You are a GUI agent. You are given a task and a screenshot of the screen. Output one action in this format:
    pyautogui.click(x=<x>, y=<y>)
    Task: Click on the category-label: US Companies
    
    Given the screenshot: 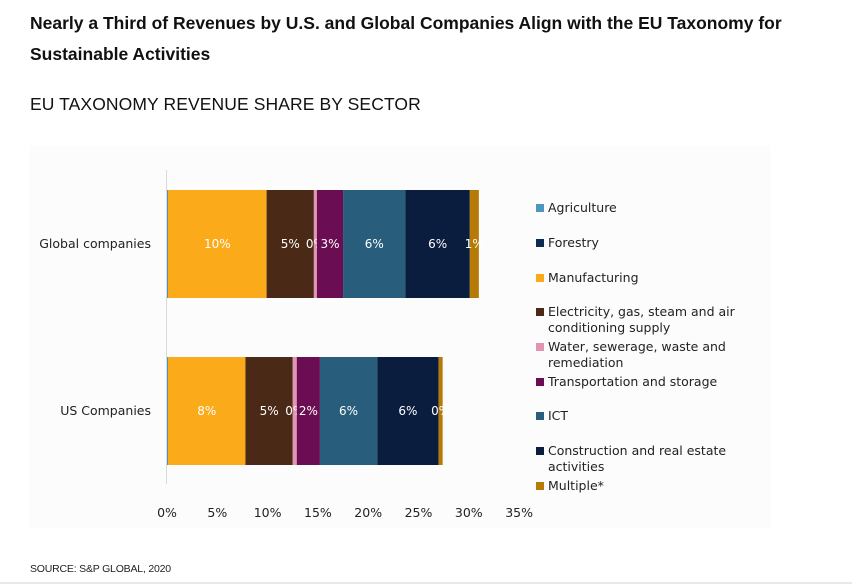 What is the action you would take?
    pyautogui.click(x=105, y=410)
    